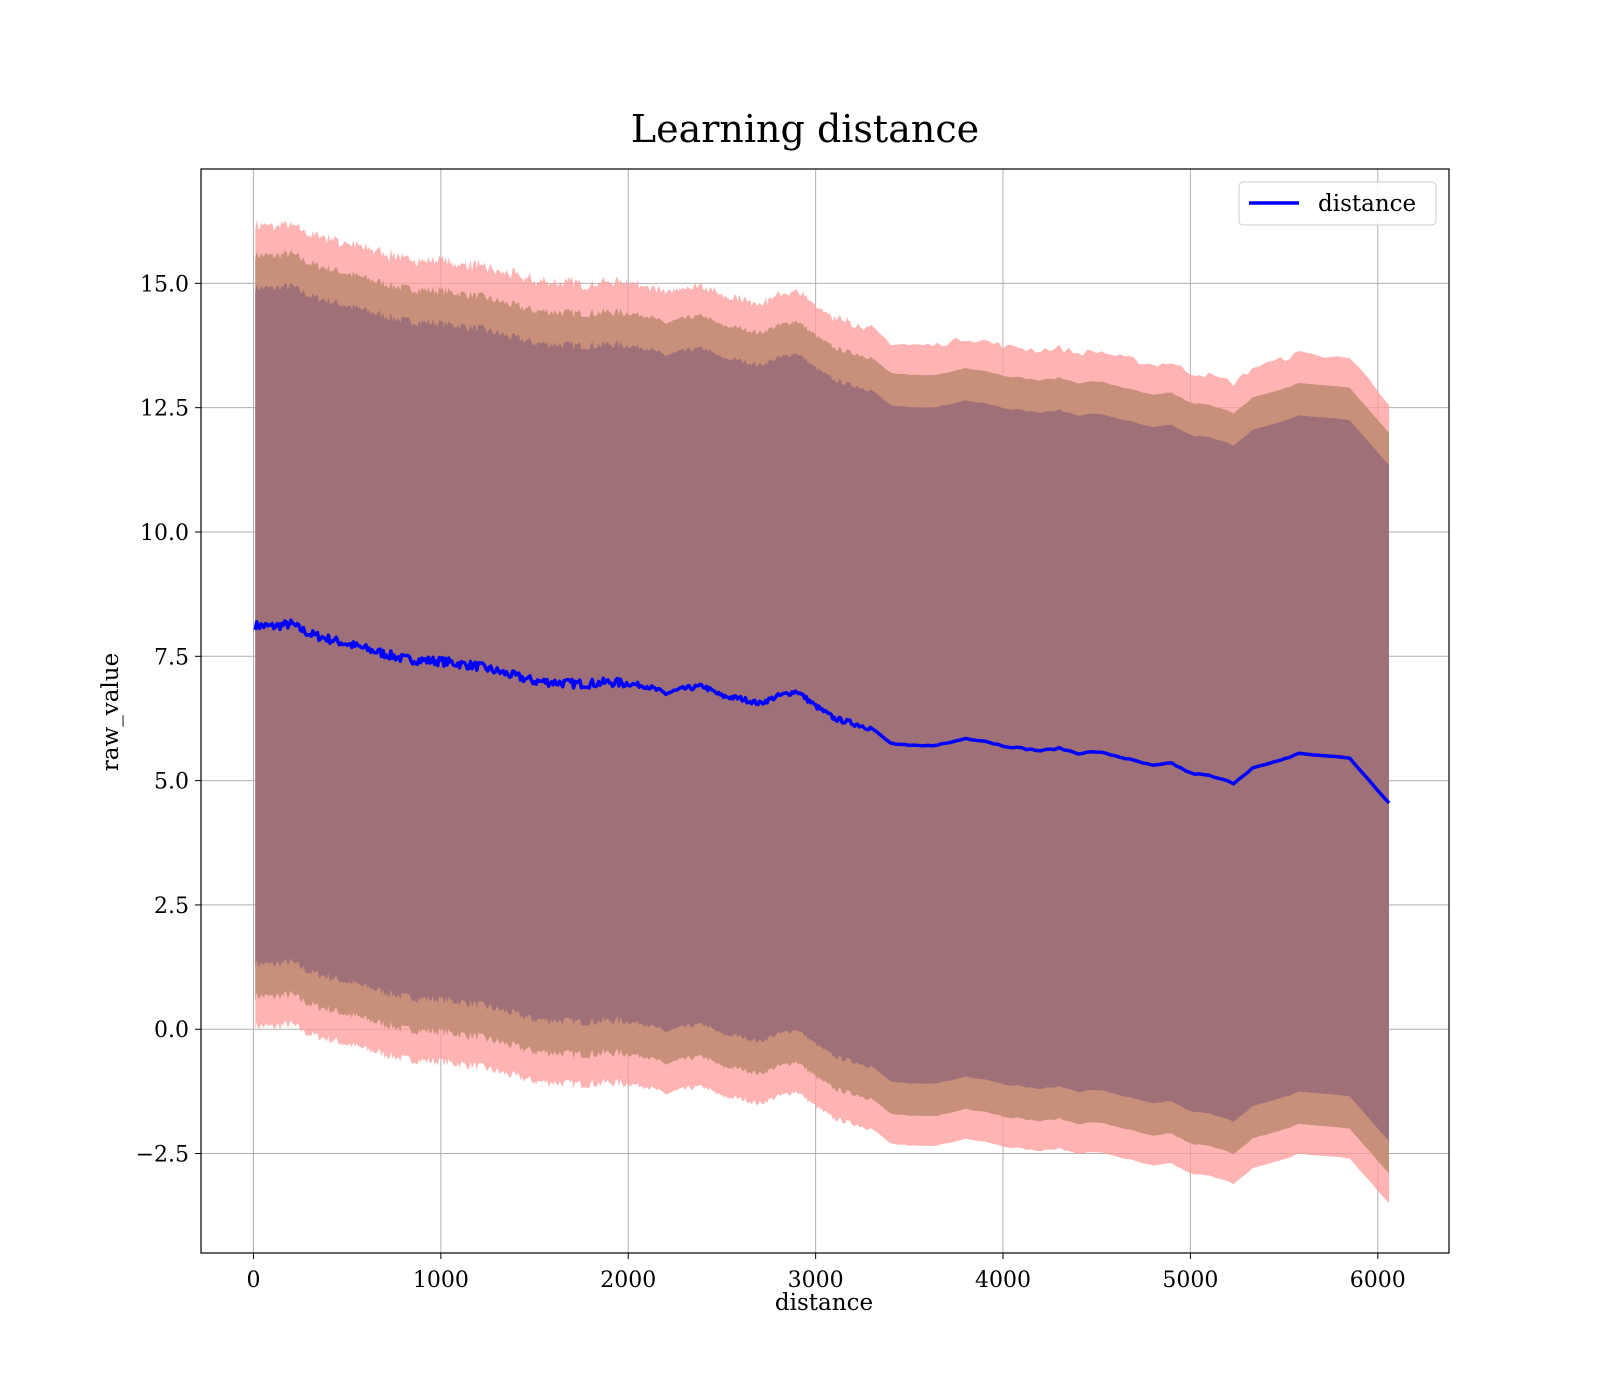  What do you see at coordinates (441, 1280) in the screenshot?
I see `x-tick-label: 1000` at bounding box center [441, 1280].